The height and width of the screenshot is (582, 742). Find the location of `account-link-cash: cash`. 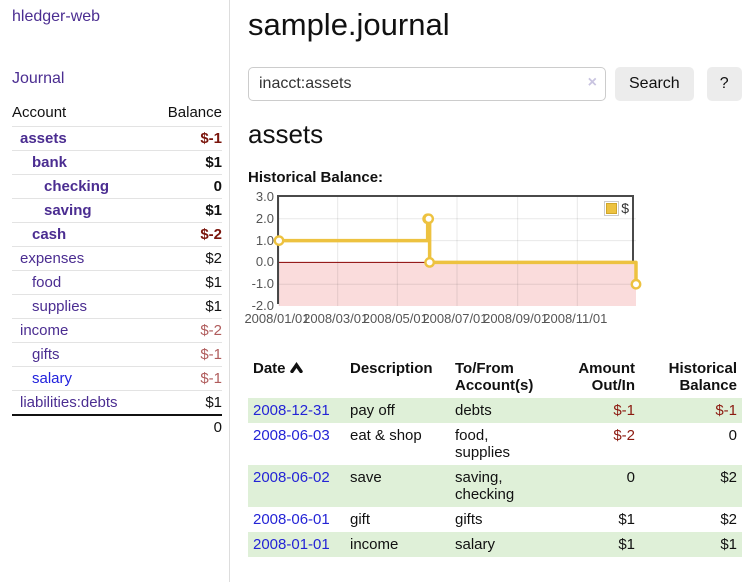

account-link-cash: cash is located at coordinates (49, 234).